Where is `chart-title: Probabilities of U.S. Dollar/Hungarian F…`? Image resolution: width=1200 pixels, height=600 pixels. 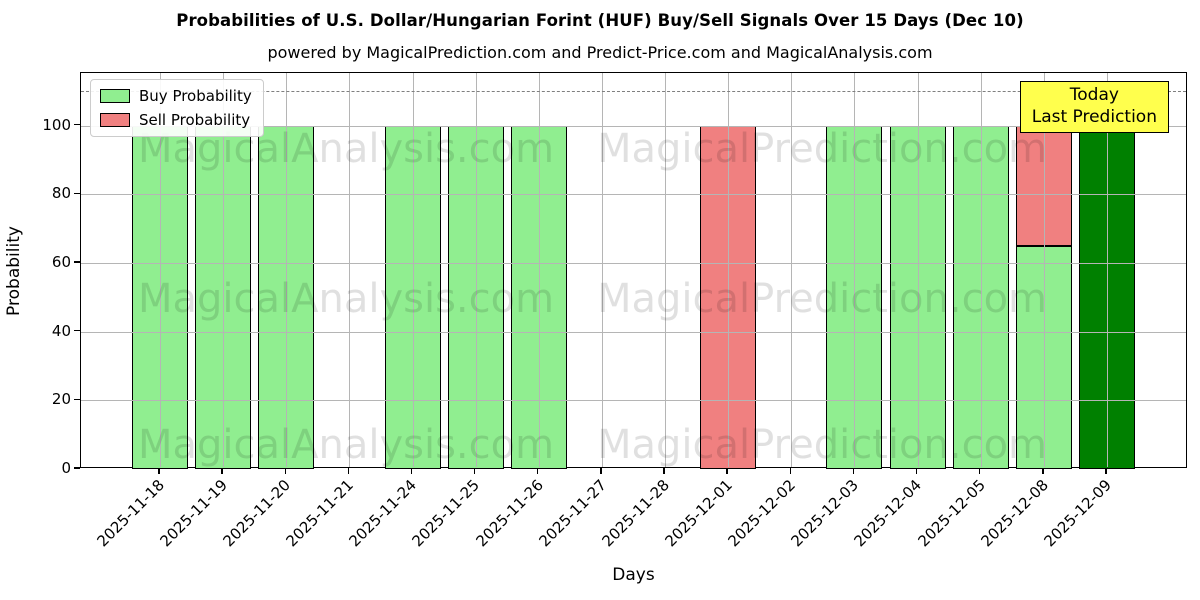 chart-title: Probabilities of U.S. Dollar/Hungarian F… is located at coordinates (600, 20).